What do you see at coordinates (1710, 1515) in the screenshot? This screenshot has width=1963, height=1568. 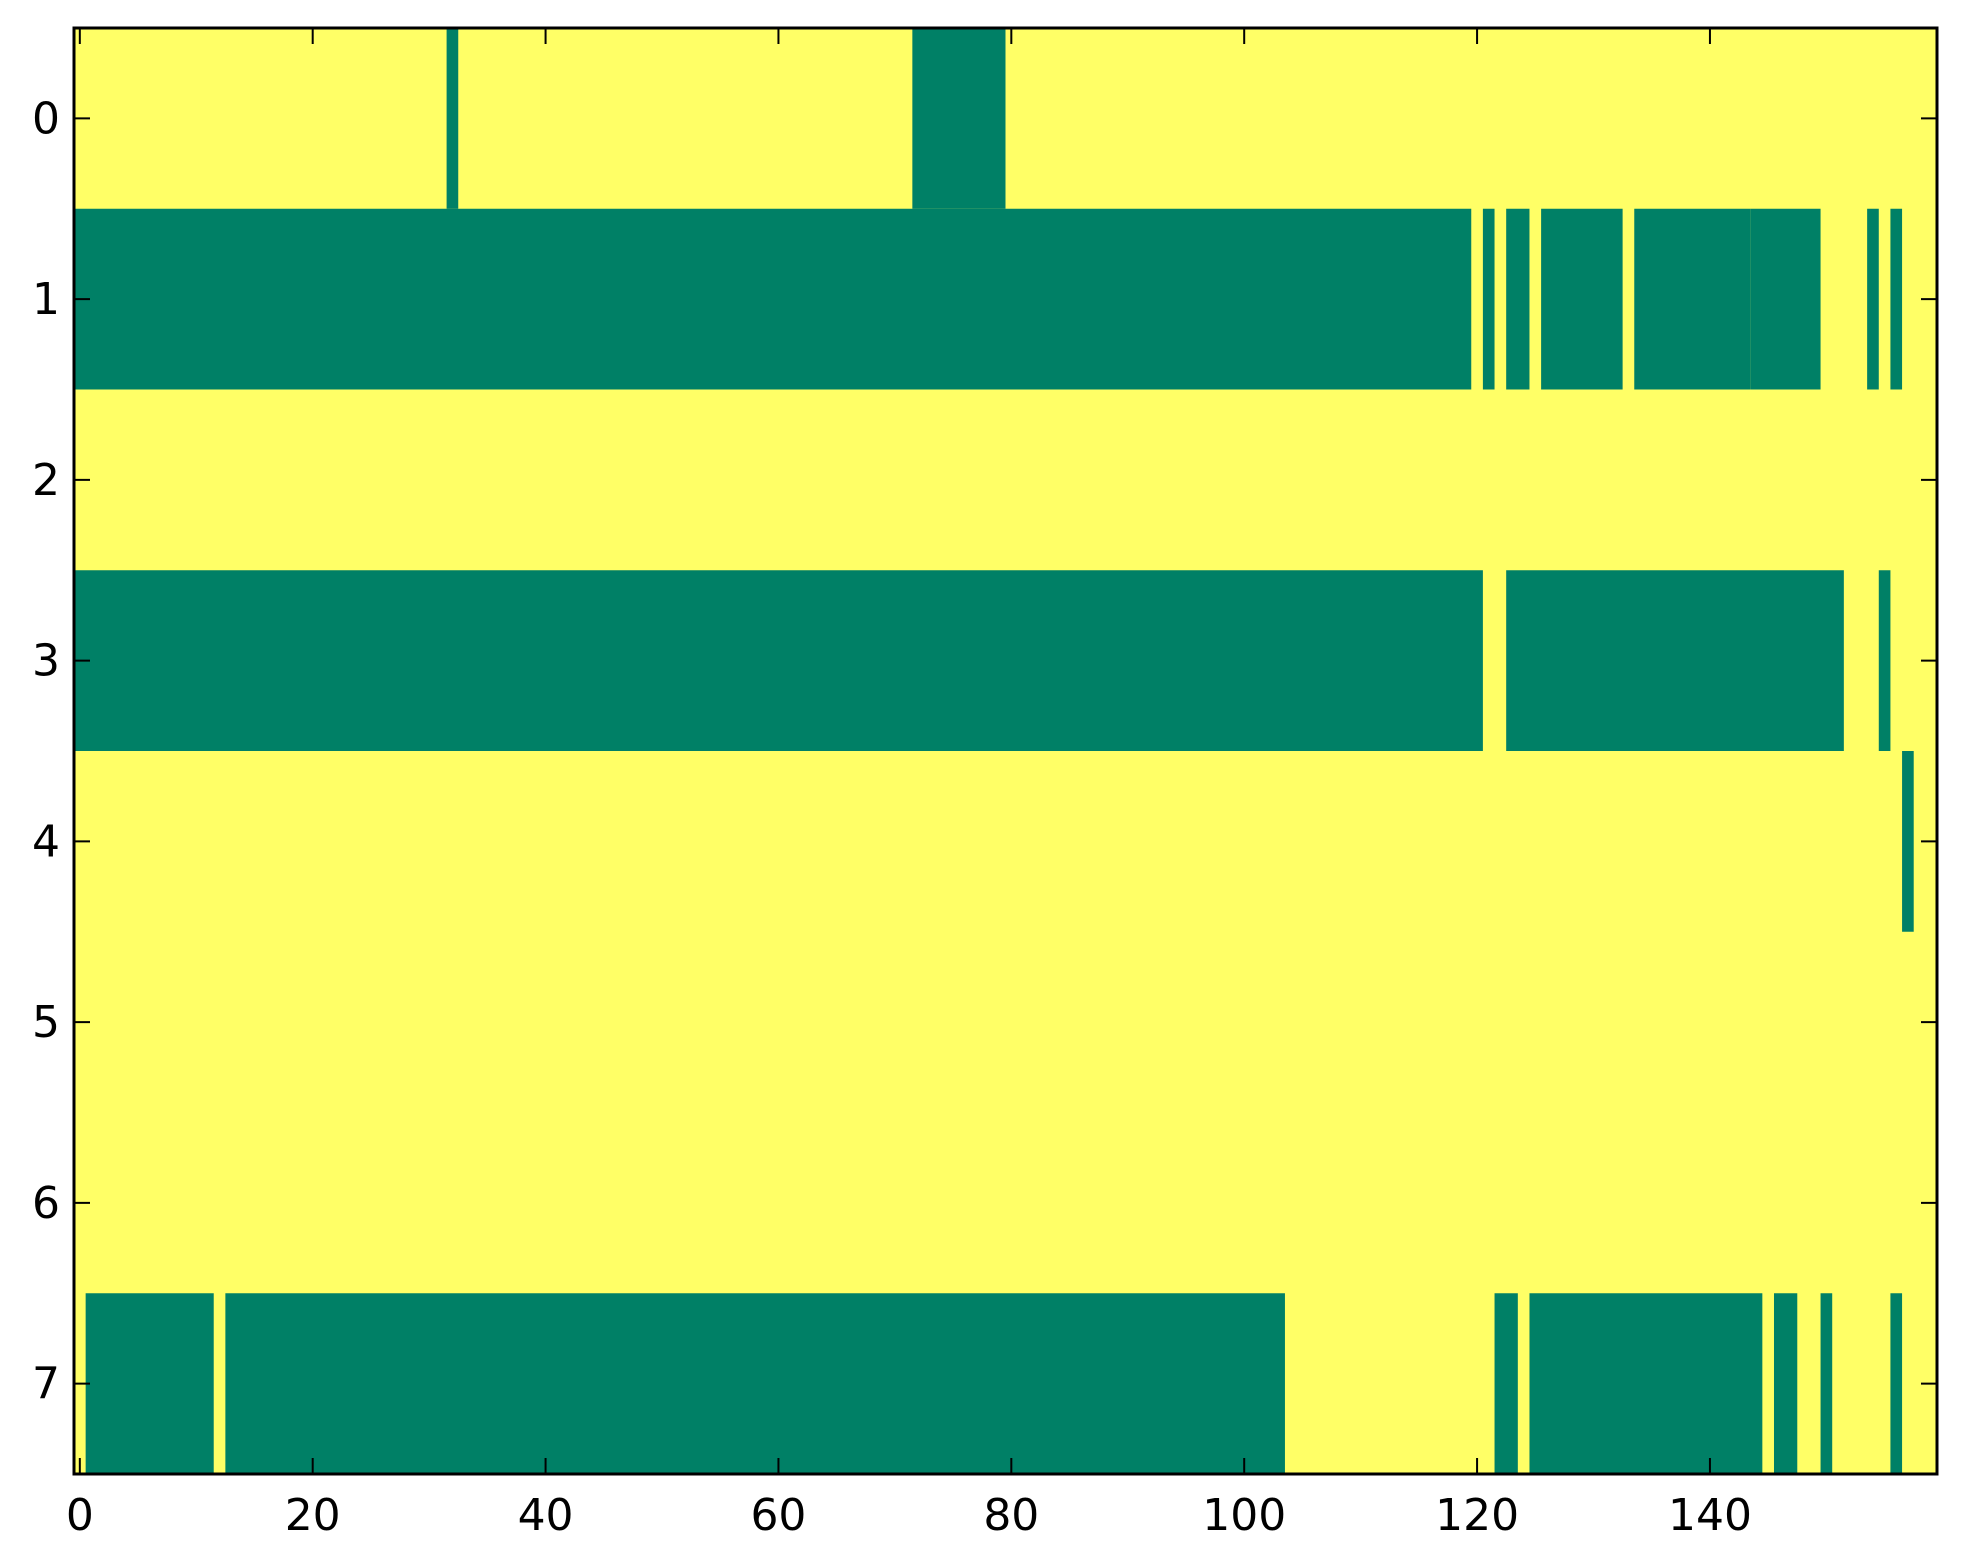 I see `x-tick-label: 140` at bounding box center [1710, 1515].